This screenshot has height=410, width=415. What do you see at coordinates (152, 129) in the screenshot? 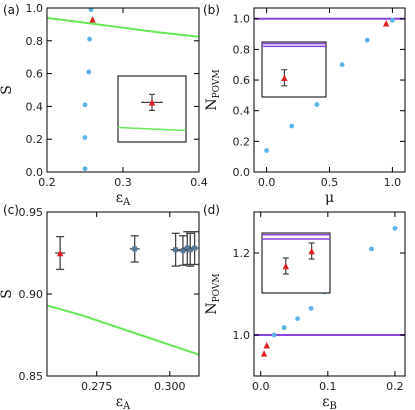
I see `inset-curve` at bounding box center [152, 129].